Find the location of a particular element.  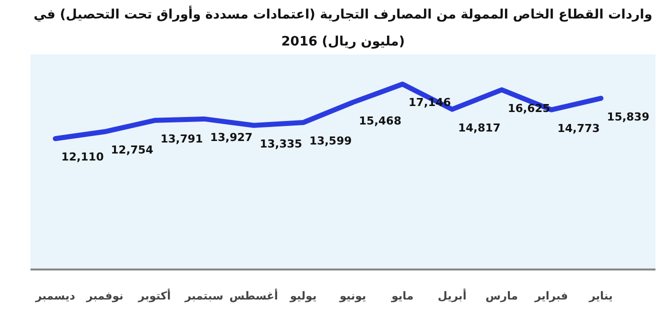

x-tick-label: مارس is located at coordinates (502, 296).